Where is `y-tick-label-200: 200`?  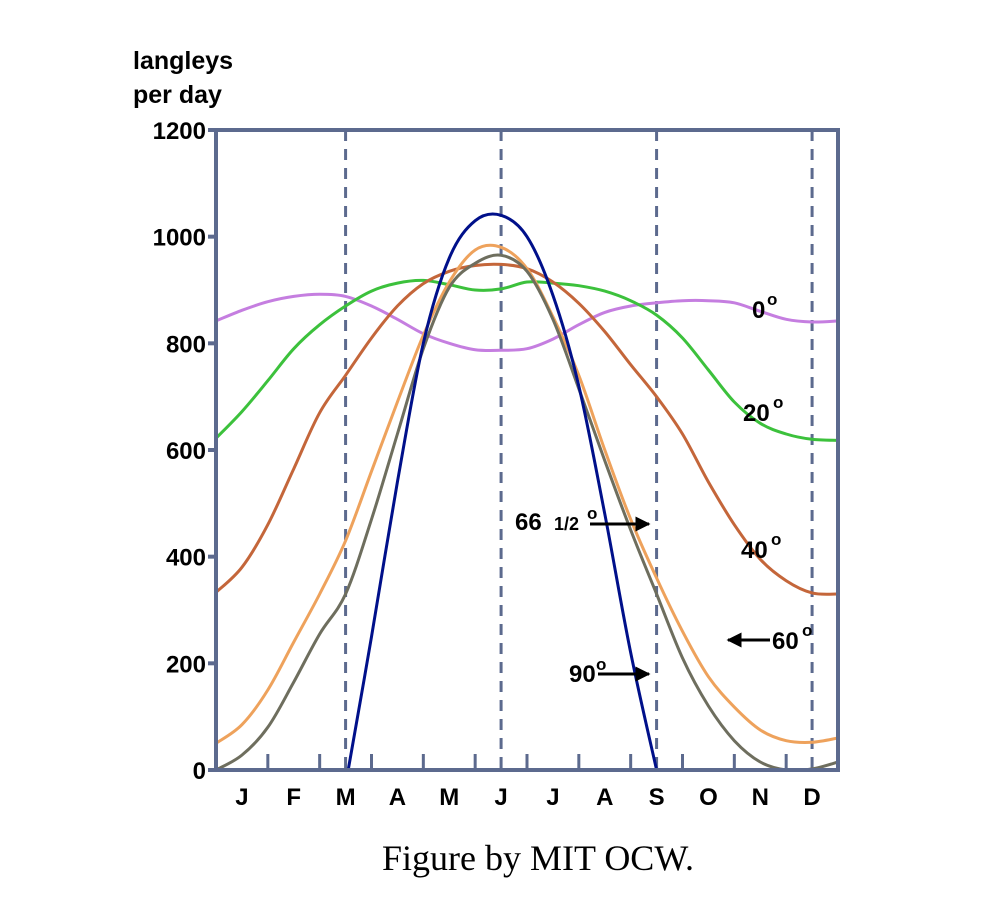
y-tick-label-200: 200 is located at coordinates (186, 664).